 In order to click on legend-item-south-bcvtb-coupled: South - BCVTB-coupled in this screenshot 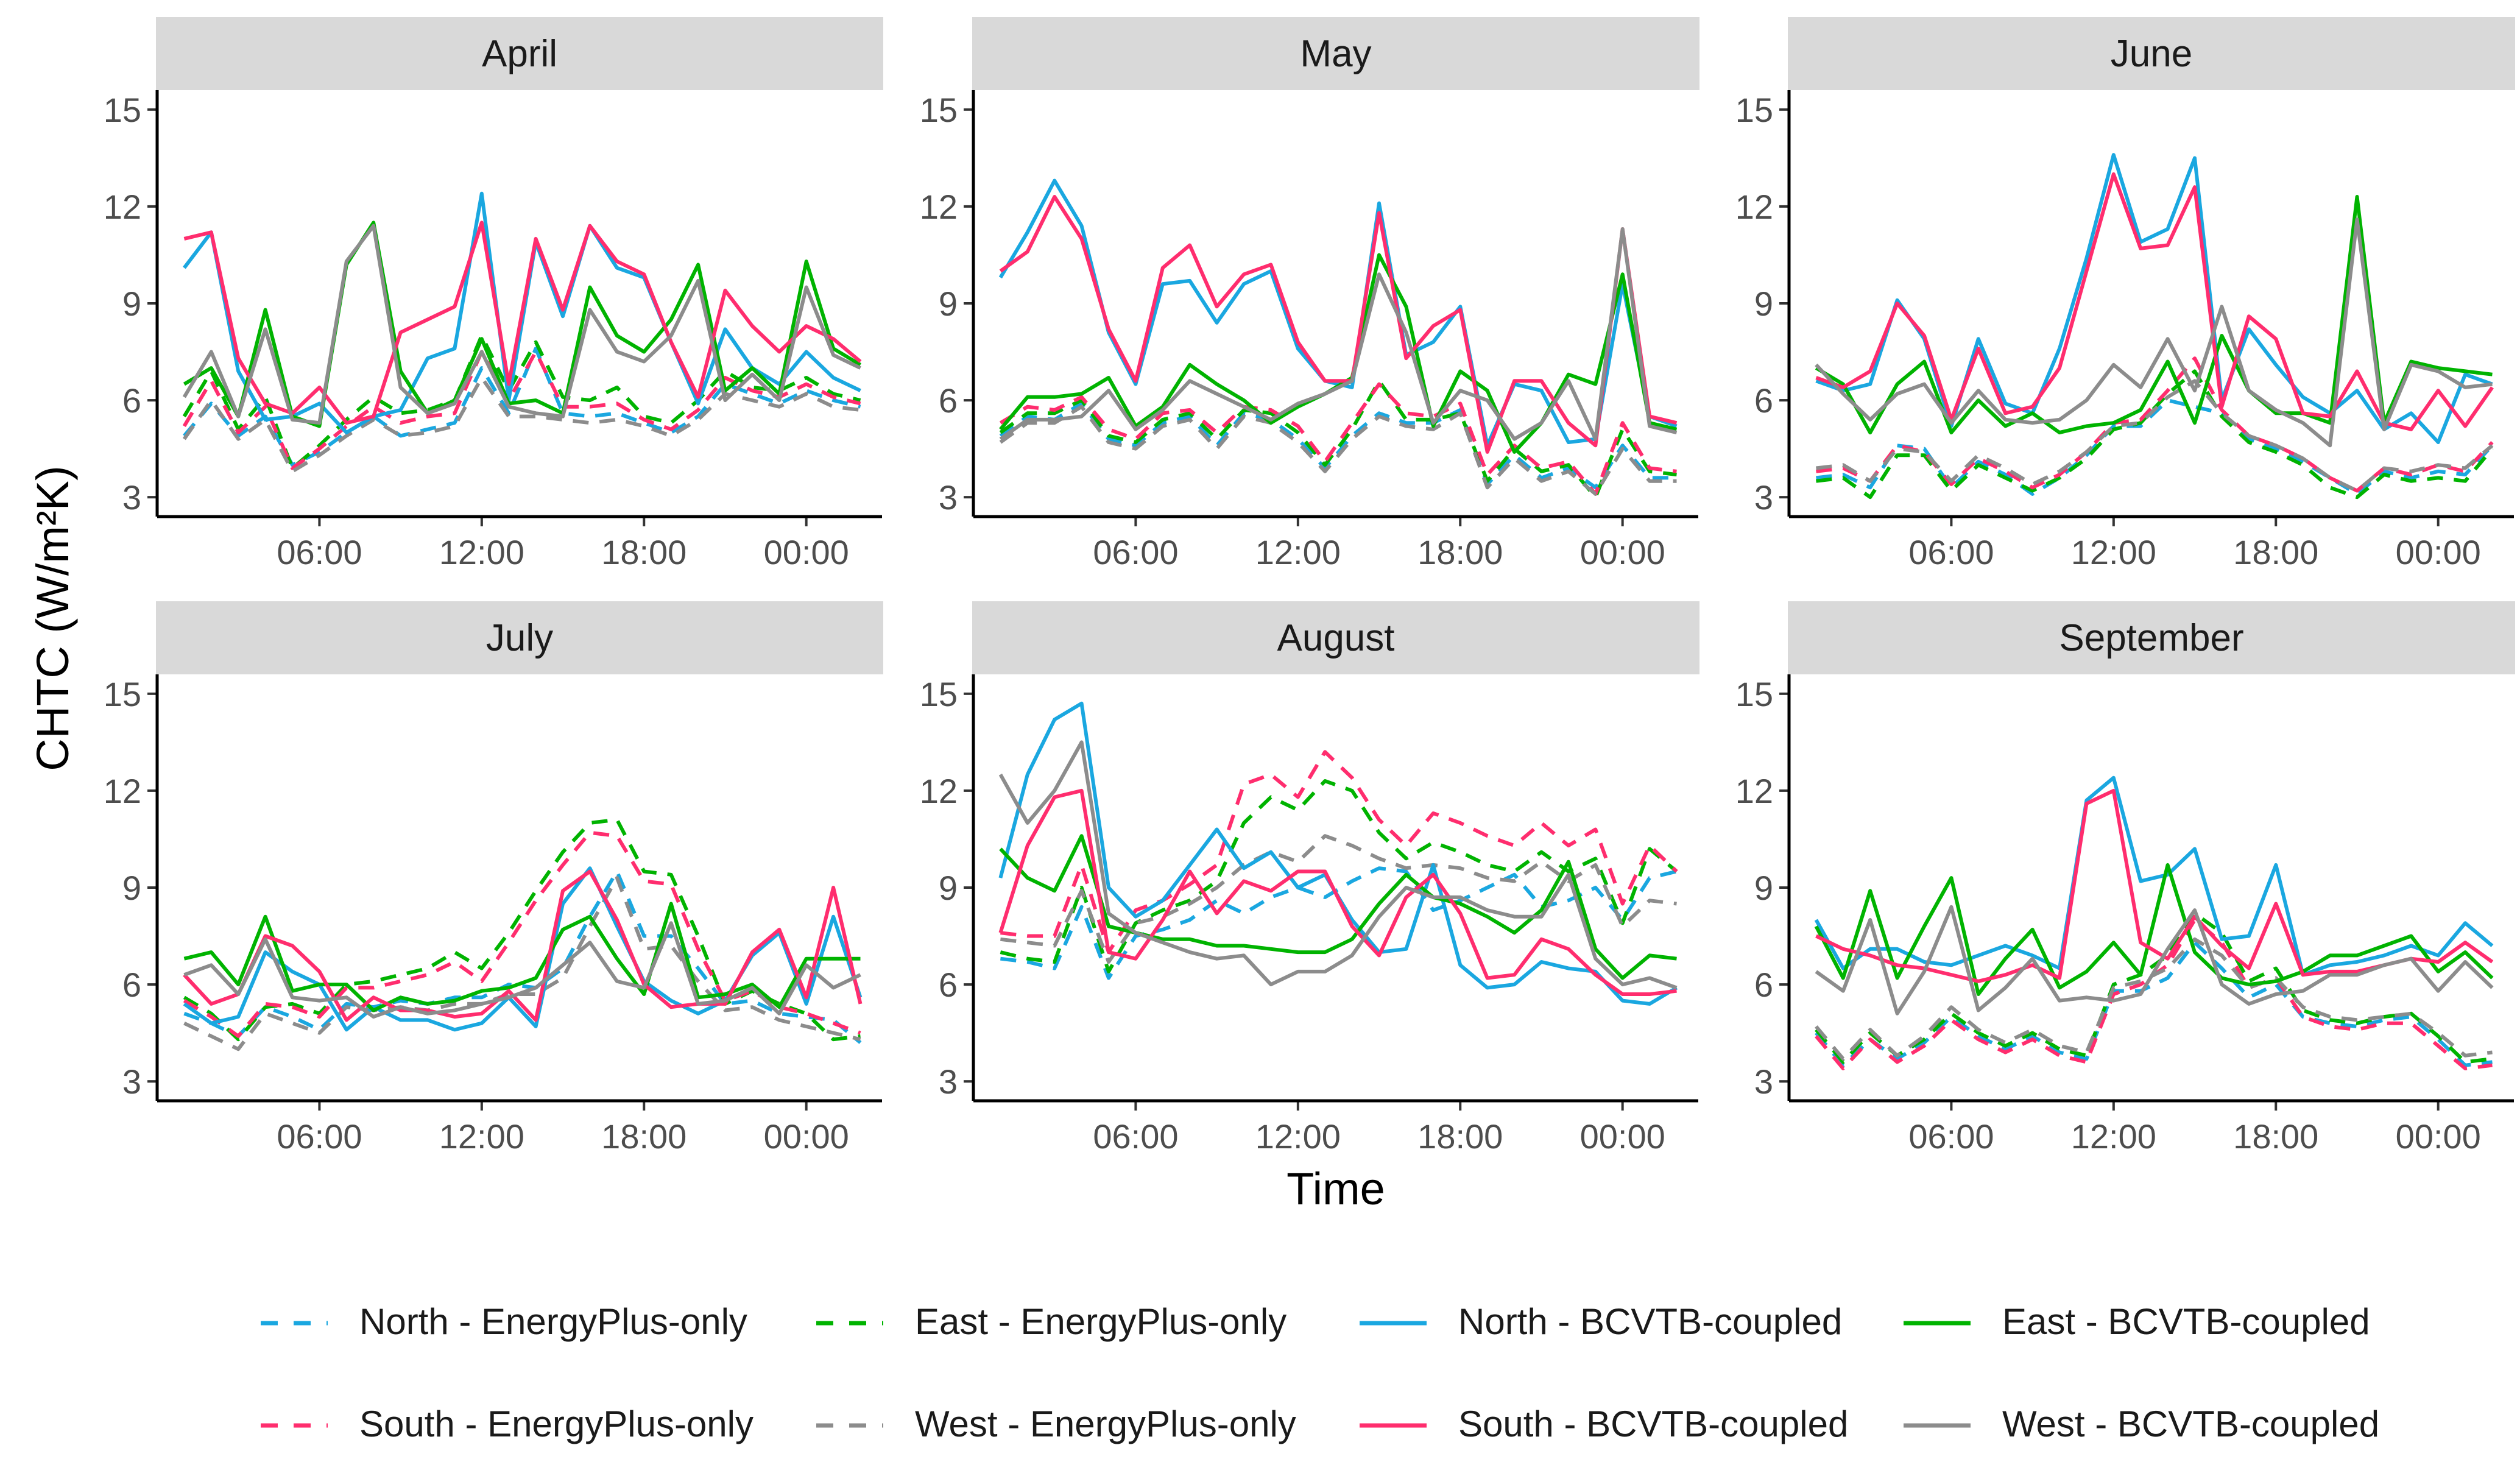, I will do `click(1604, 1424)`.